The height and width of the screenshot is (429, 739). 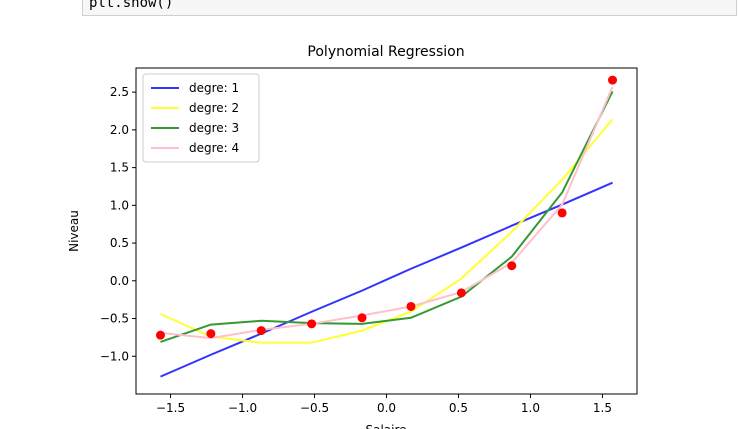 What do you see at coordinates (201, 118) in the screenshot?
I see `legend-box` at bounding box center [201, 118].